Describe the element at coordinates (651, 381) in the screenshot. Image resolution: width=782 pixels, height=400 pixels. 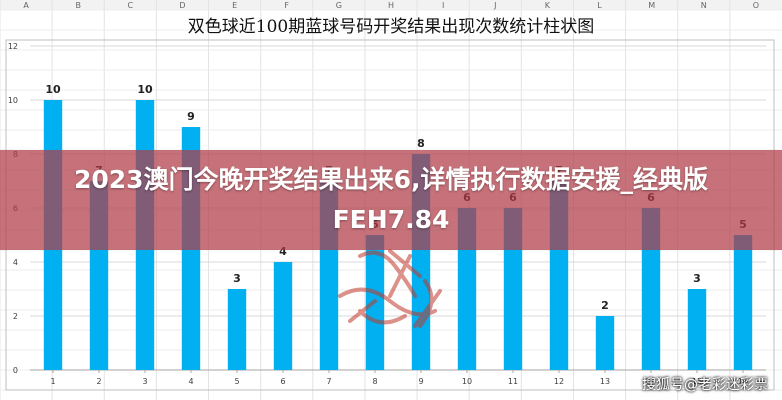
I see `x-tick-label: 14` at that location.